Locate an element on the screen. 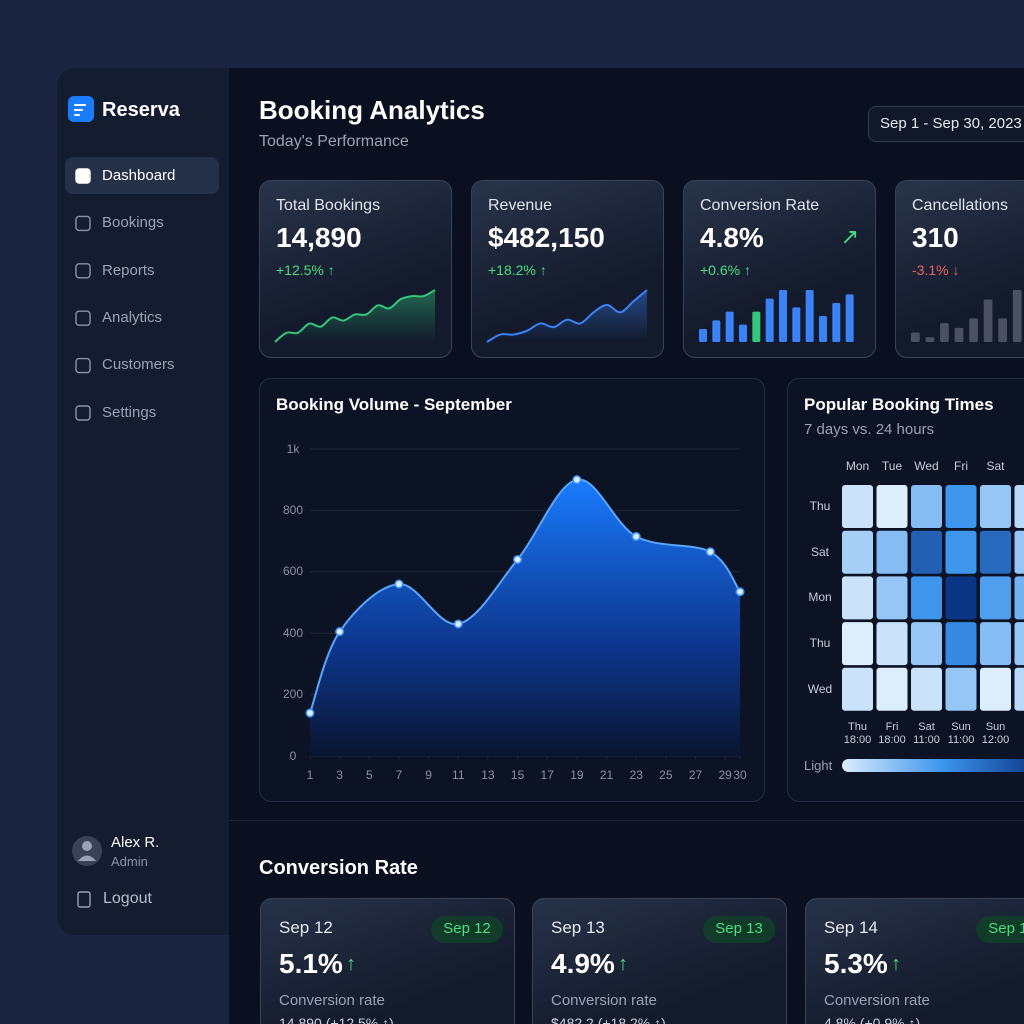 Image resolution: width=1024 pixels, height=1024 pixels. column-label: Wed is located at coordinates (926, 465).